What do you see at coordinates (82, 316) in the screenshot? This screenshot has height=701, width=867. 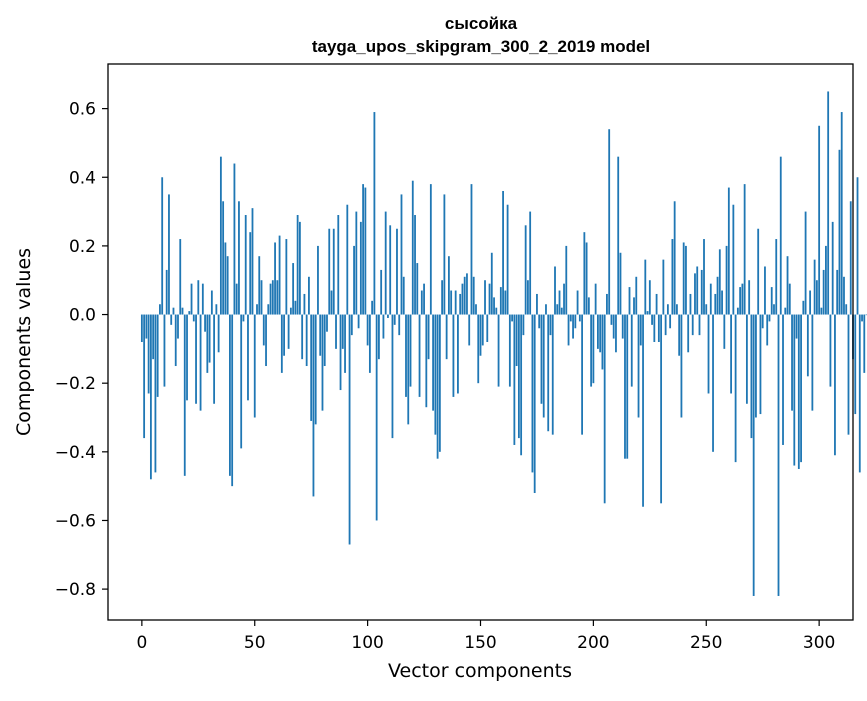 I see `y-tick-label: 0.0` at bounding box center [82, 316].